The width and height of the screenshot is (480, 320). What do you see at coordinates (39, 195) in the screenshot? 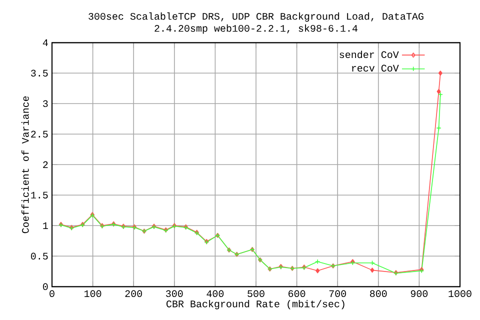
I see `y-tick-label: 1.5` at bounding box center [39, 195].